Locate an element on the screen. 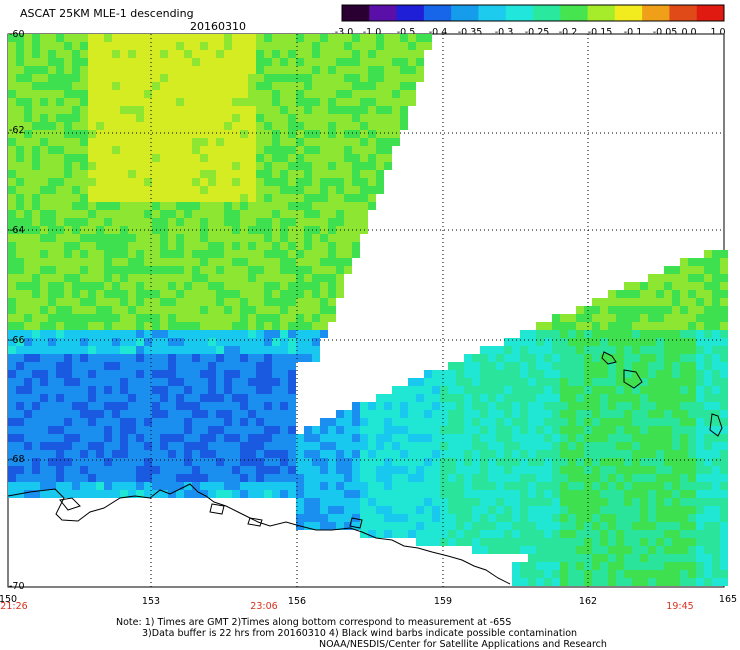 Image resolution: width=740 pixels, height=650 pixels. lon-label: 165 is located at coordinates (728, 599).